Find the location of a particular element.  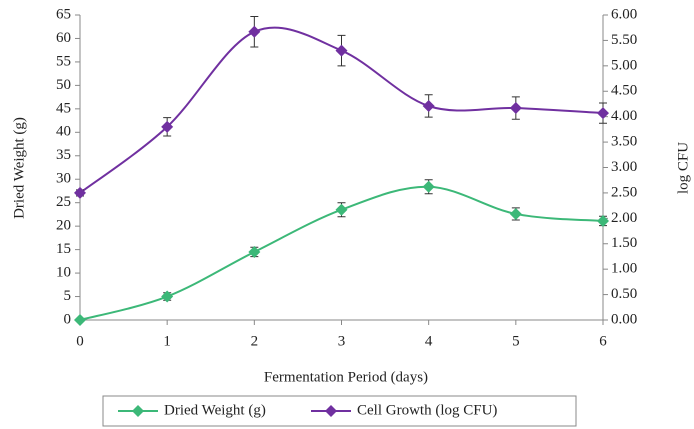

x-tick-label: 2 is located at coordinates (255, 341).